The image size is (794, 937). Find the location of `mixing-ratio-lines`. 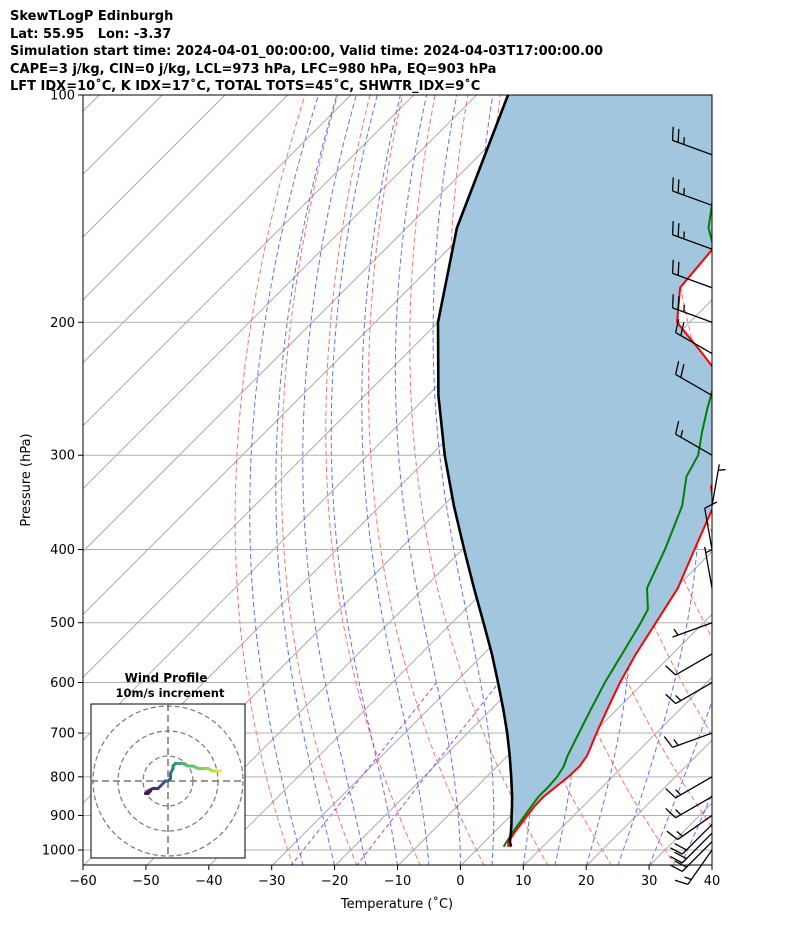

mixing-ratio-lines is located at coordinates (395, 773).